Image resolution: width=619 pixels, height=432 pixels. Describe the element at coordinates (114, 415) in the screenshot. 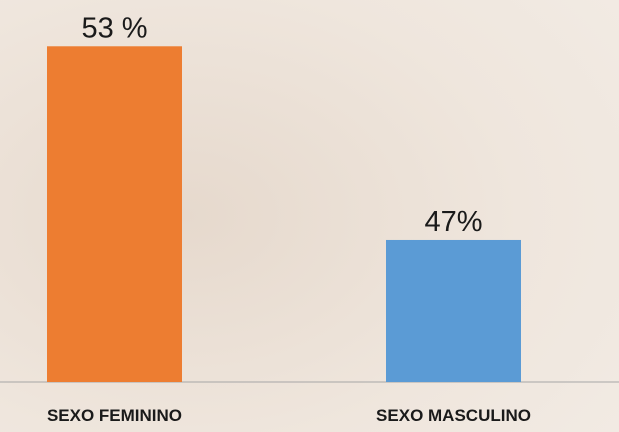

I see `x-tick-label: SEXO FEMININO` at that location.